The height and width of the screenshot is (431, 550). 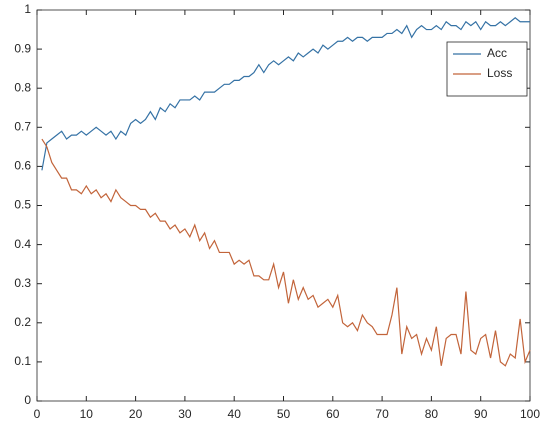 What do you see at coordinates (499, 73) in the screenshot?
I see `legend-label: Loss` at bounding box center [499, 73].